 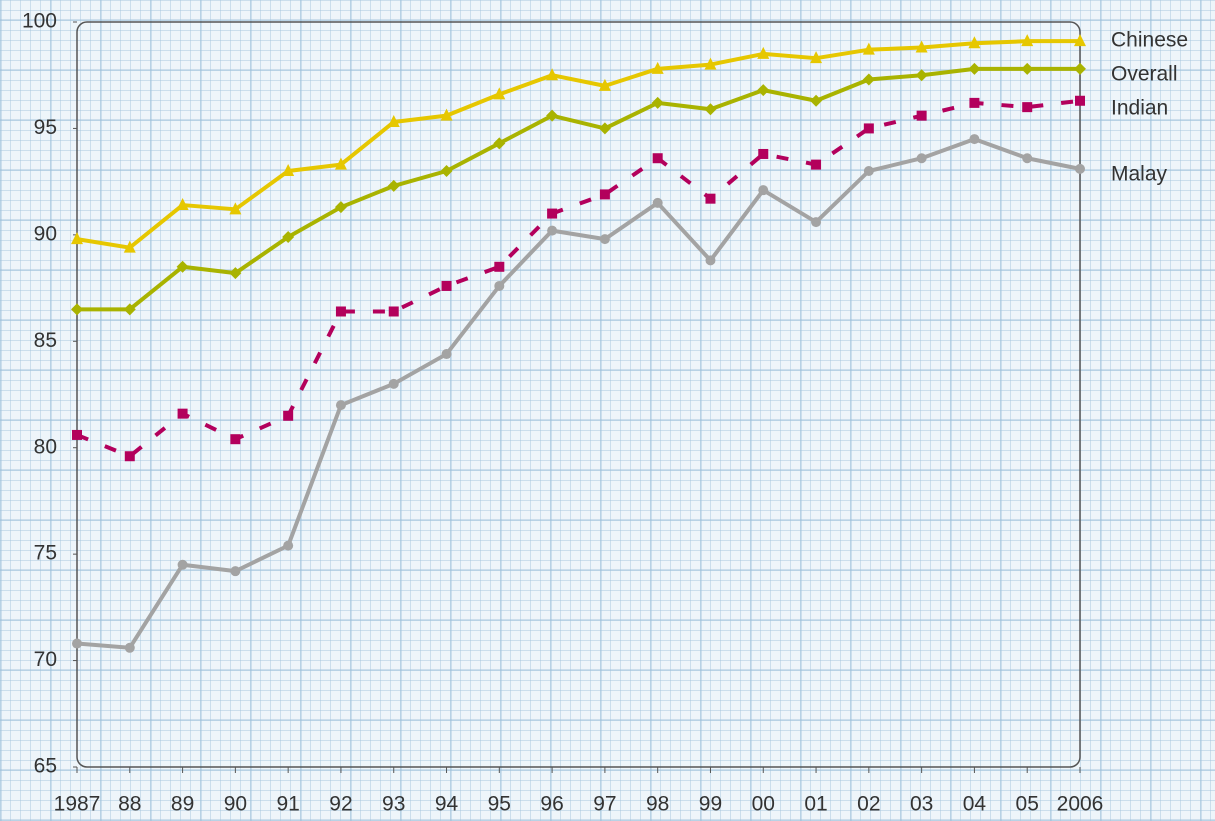 I want to click on x-tick-label: 1987, so click(x=77, y=804).